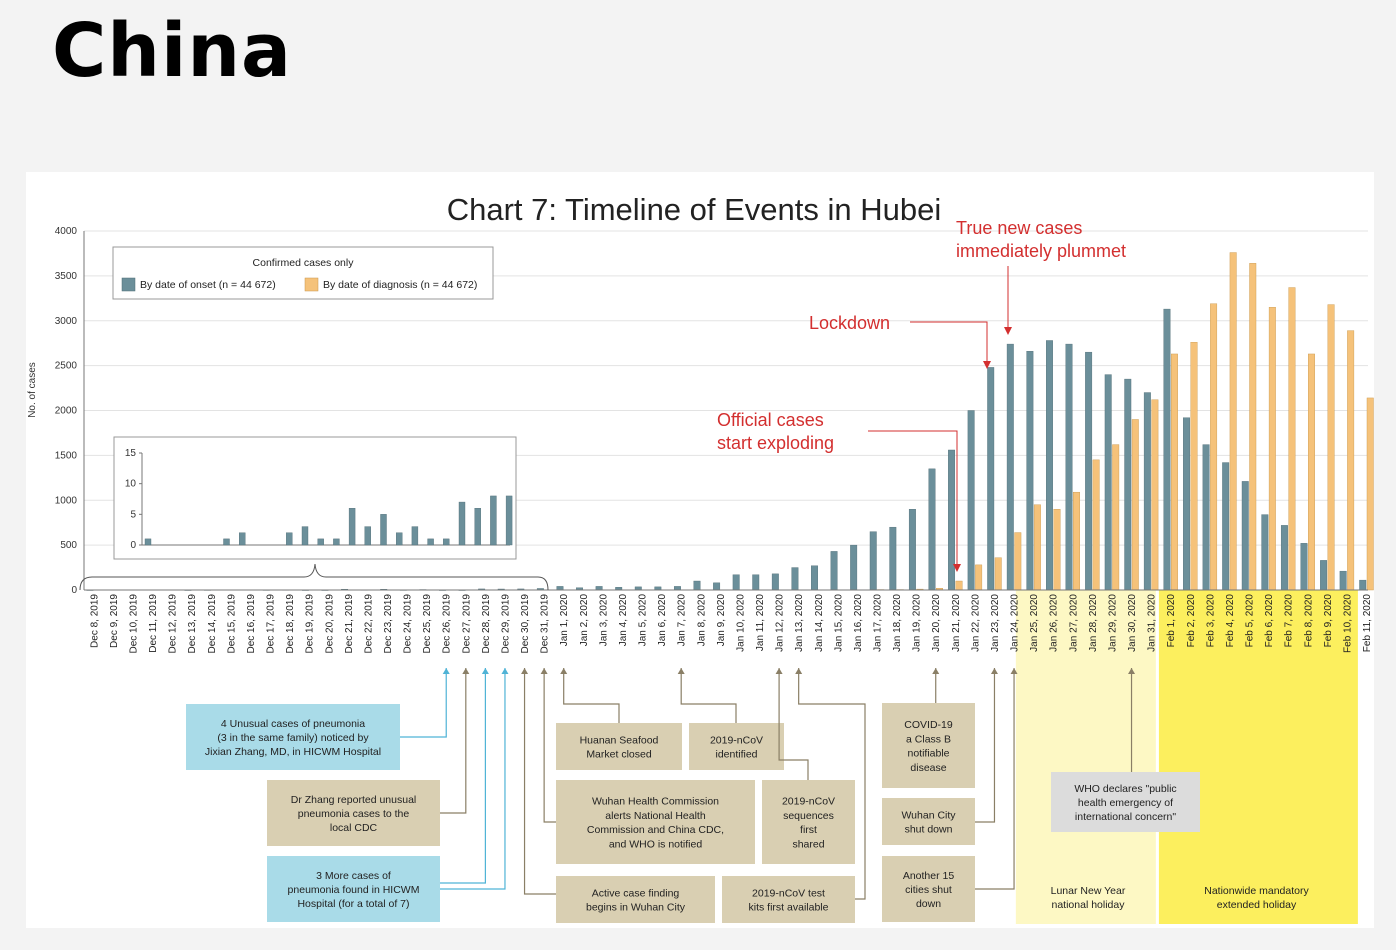 This screenshot has width=1396, height=950. Describe the element at coordinates (293, 724) in the screenshot. I see `event-text-0-0: 4 Unusual cases of pneumonia` at that location.